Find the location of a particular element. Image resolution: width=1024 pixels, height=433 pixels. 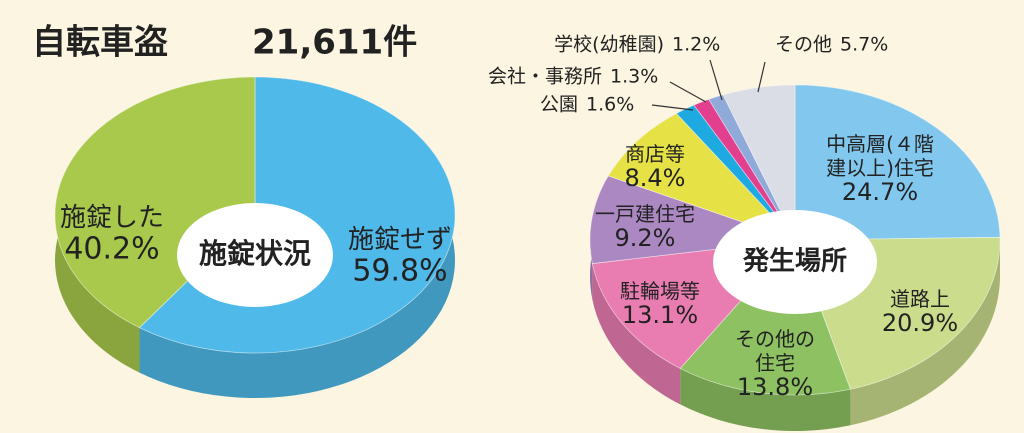

value-label: 1.6% is located at coordinates (610, 105).